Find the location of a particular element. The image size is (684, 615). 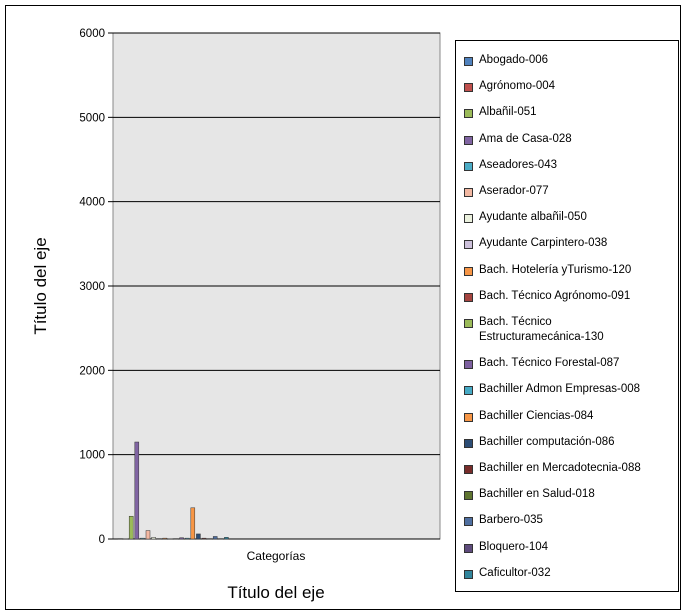

legend-item: Bloquero-104 is located at coordinates (506, 547).